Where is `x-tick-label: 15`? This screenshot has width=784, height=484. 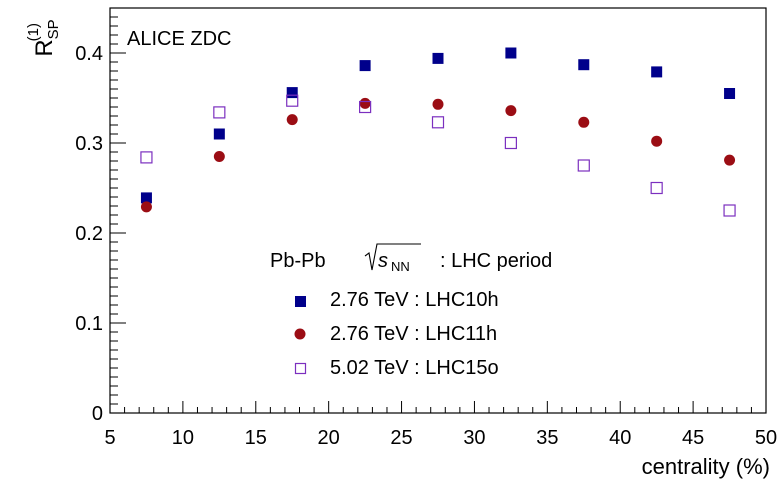 x-tick-label: 15 is located at coordinates (256, 438).